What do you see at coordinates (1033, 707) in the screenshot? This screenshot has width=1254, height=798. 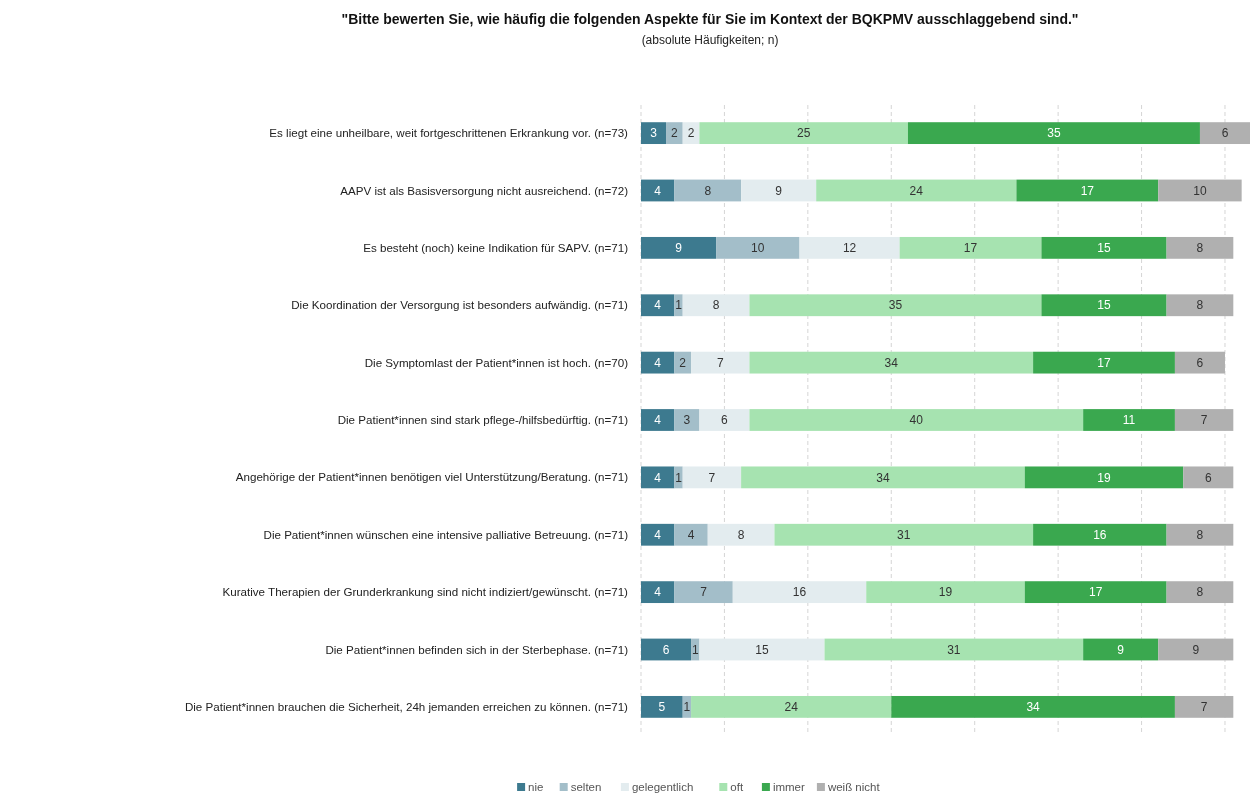 I see `data-label: 34` at bounding box center [1033, 707].